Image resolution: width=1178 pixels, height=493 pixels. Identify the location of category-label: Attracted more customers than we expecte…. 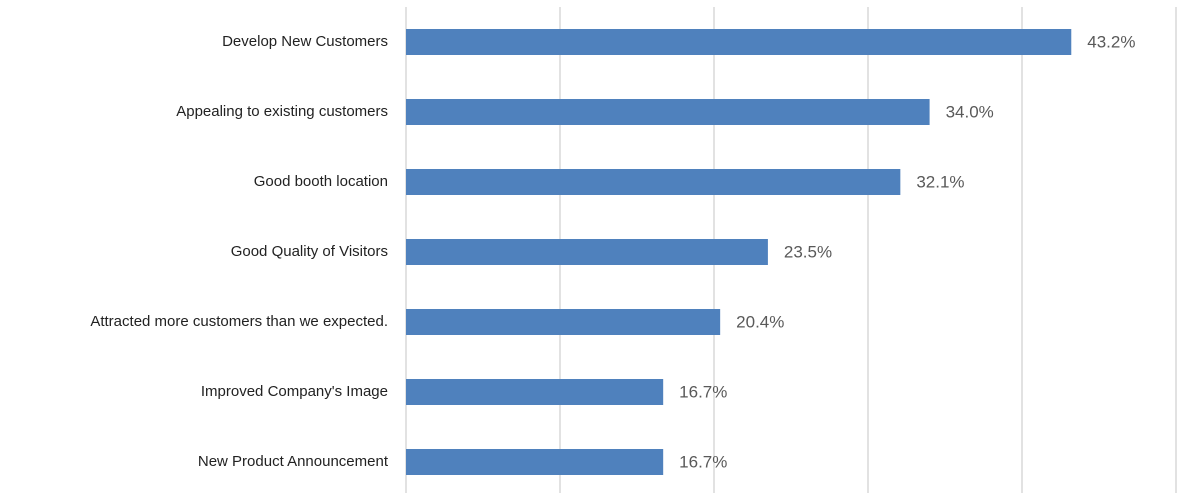
(239, 321).